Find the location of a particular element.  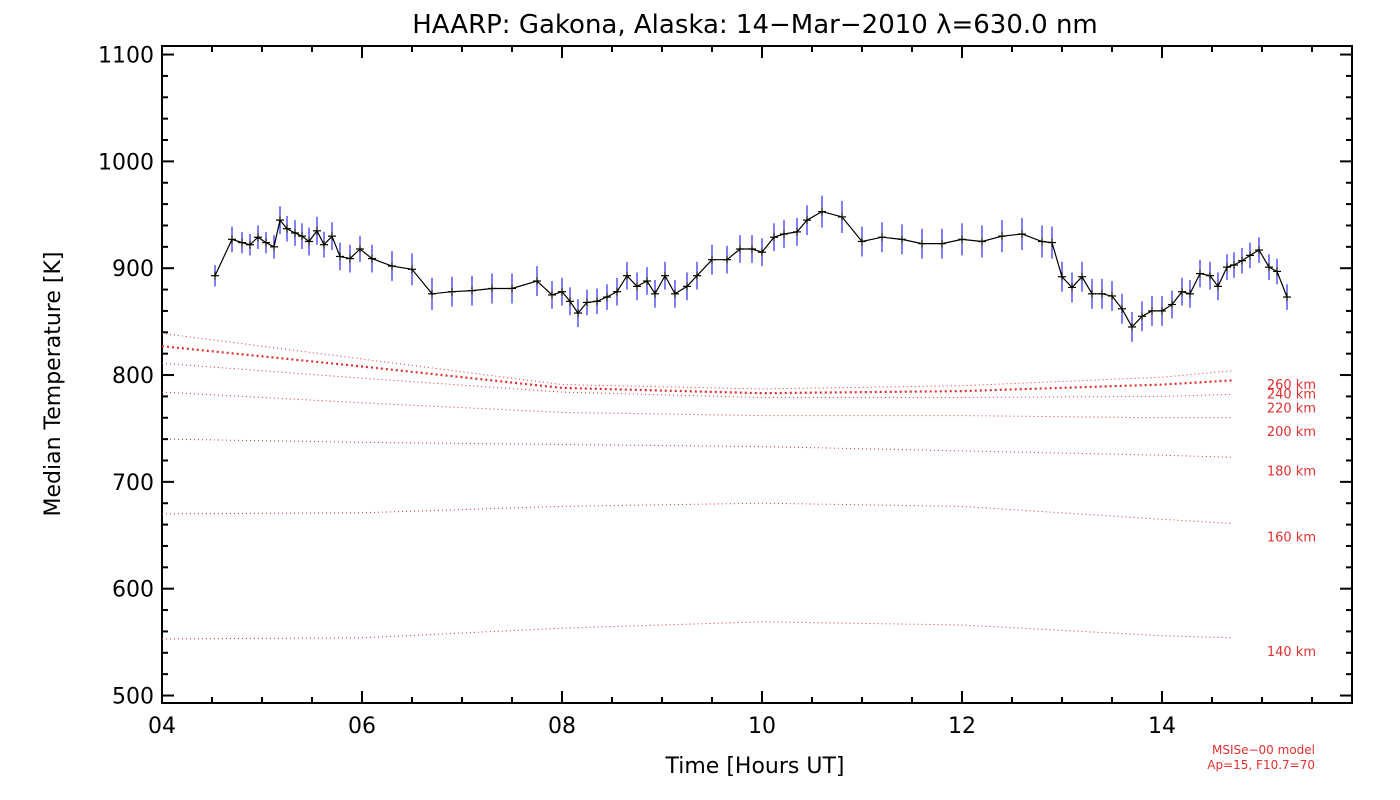

measured-series is located at coordinates (751, 269).